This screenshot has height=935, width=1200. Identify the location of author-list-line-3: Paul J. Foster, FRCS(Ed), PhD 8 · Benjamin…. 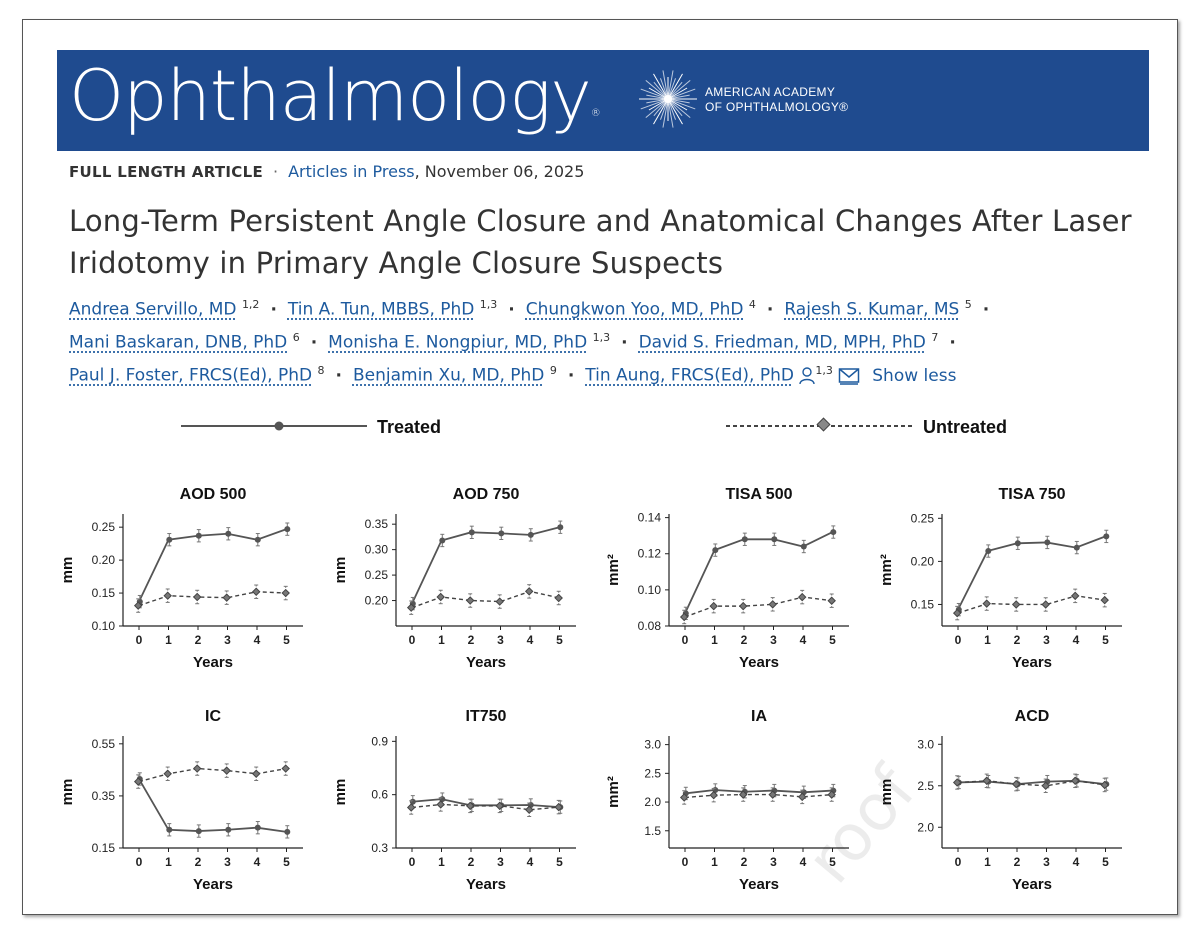
(513, 375).